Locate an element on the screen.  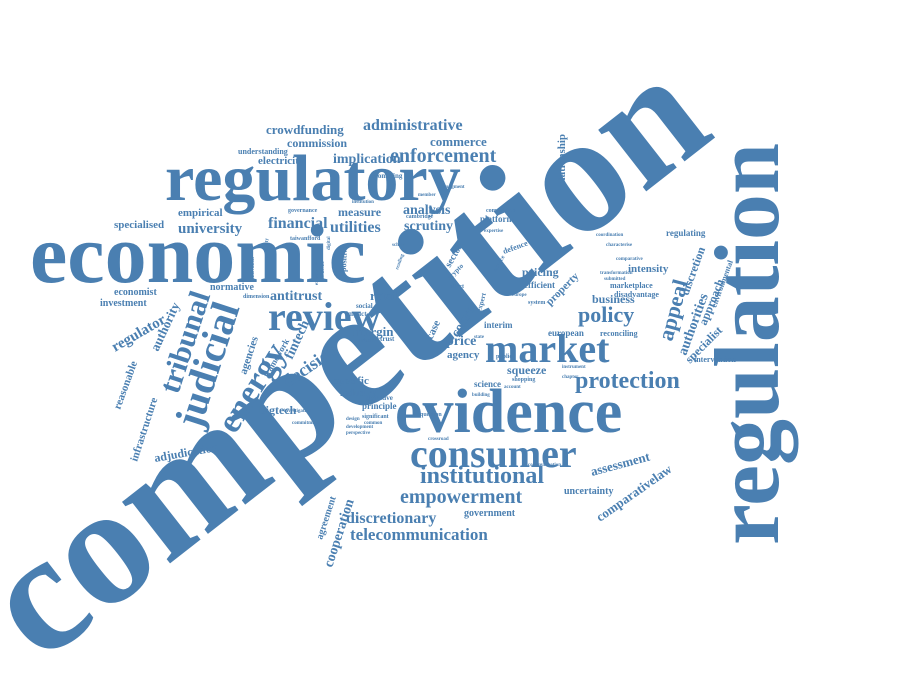
word-squeeze: squeeze is located at coordinates (527, 370).